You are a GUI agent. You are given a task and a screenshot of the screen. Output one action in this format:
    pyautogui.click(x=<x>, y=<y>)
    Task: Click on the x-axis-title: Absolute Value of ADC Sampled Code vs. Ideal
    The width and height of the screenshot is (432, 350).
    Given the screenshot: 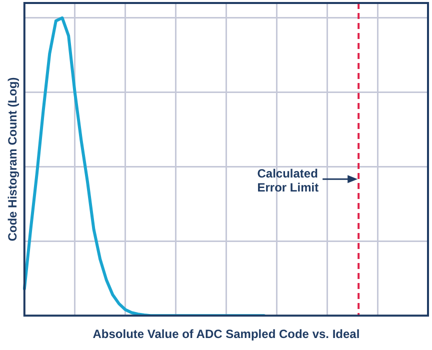 What is the action you would take?
    pyautogui.click(x=226, y=334)
    